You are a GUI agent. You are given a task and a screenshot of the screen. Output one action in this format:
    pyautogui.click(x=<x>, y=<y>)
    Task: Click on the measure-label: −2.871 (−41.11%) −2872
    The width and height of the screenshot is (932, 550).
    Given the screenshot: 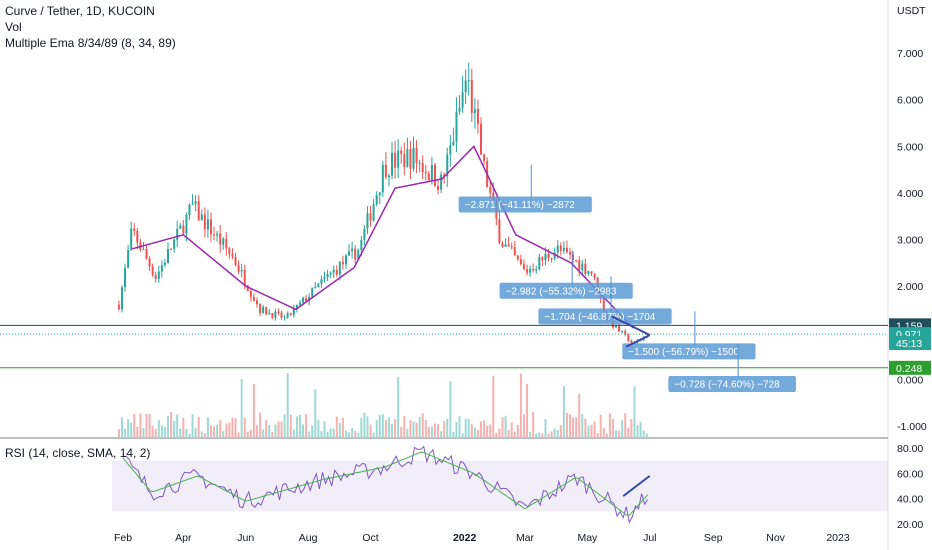 What is the action you would take?
    pyautogui.click(x=520, y=205)
    